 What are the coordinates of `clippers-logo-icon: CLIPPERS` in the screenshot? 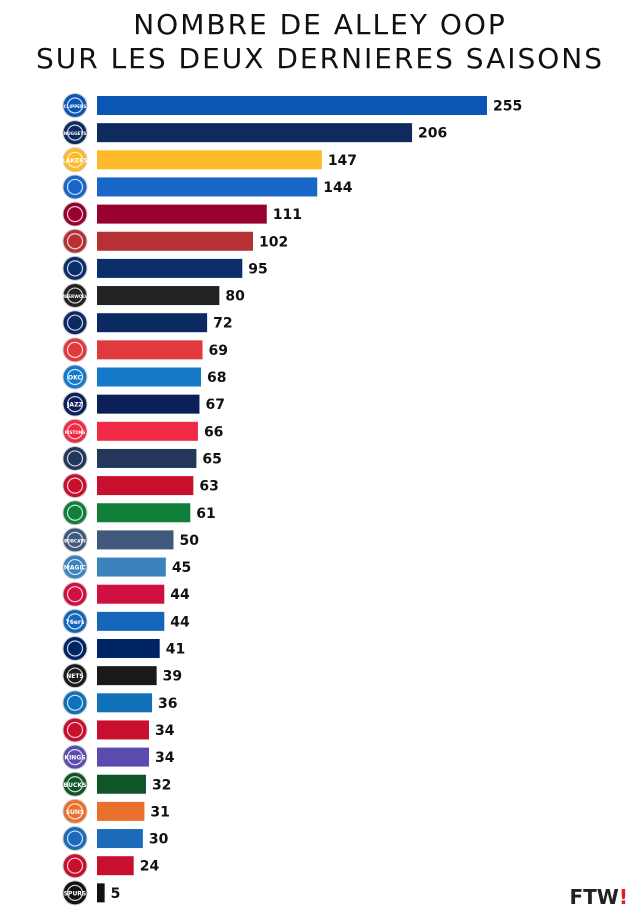 It's located at (75, 105).